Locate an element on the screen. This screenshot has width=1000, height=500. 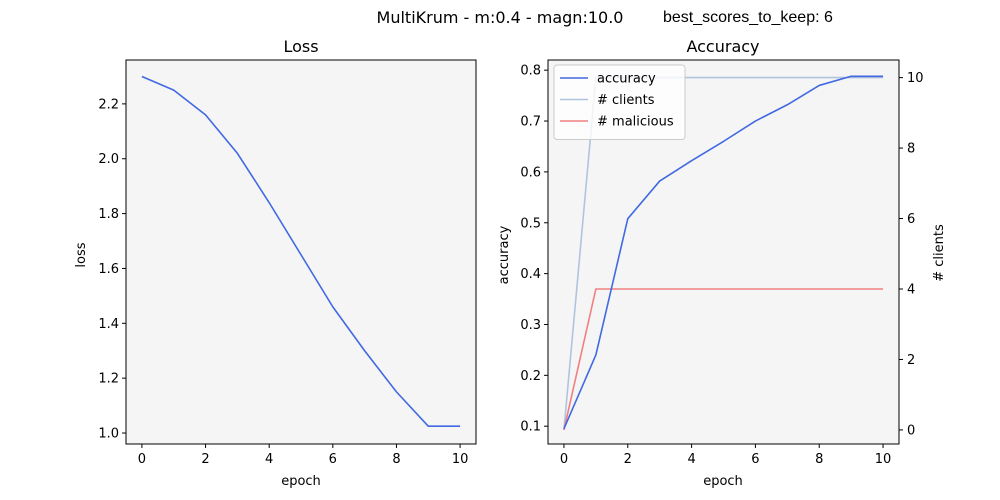
accuracy-y2-tick-label: 0 is located at coordinates (911, 430).